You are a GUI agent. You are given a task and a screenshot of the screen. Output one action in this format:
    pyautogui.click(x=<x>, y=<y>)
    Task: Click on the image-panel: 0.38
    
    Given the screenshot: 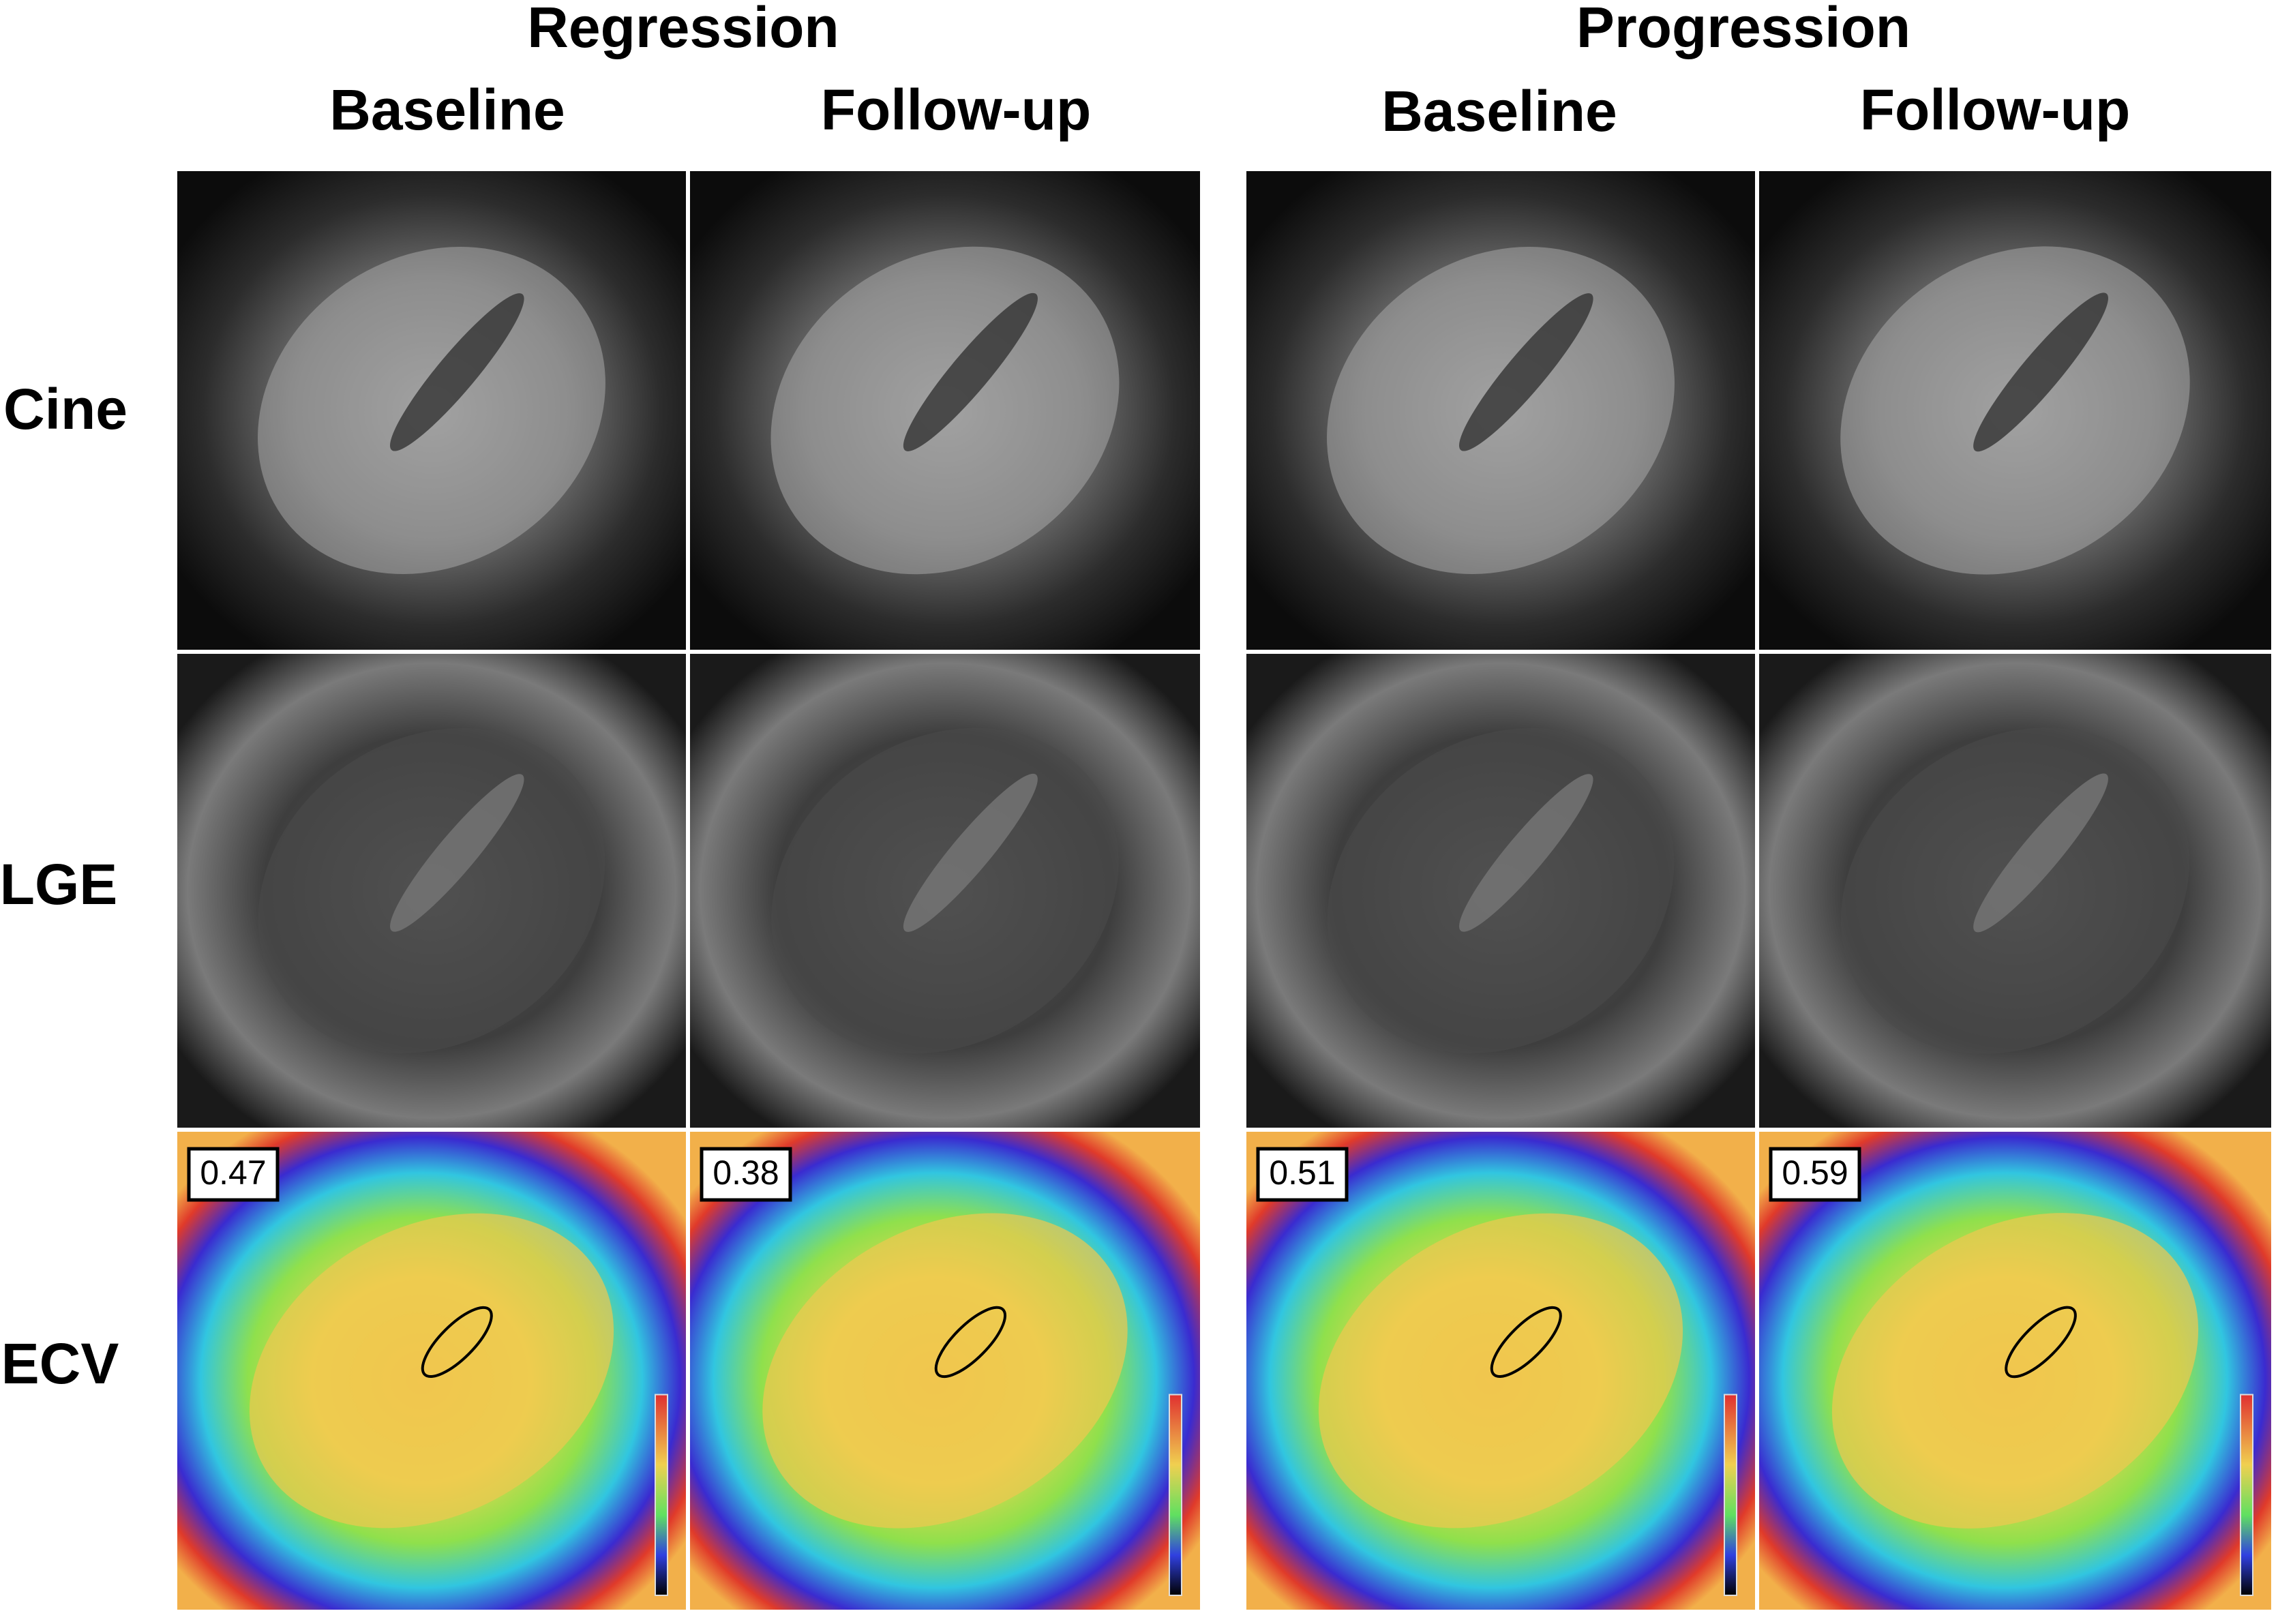 What is the action you would take?
    pyautogui.click(x=945, y=1371)
    